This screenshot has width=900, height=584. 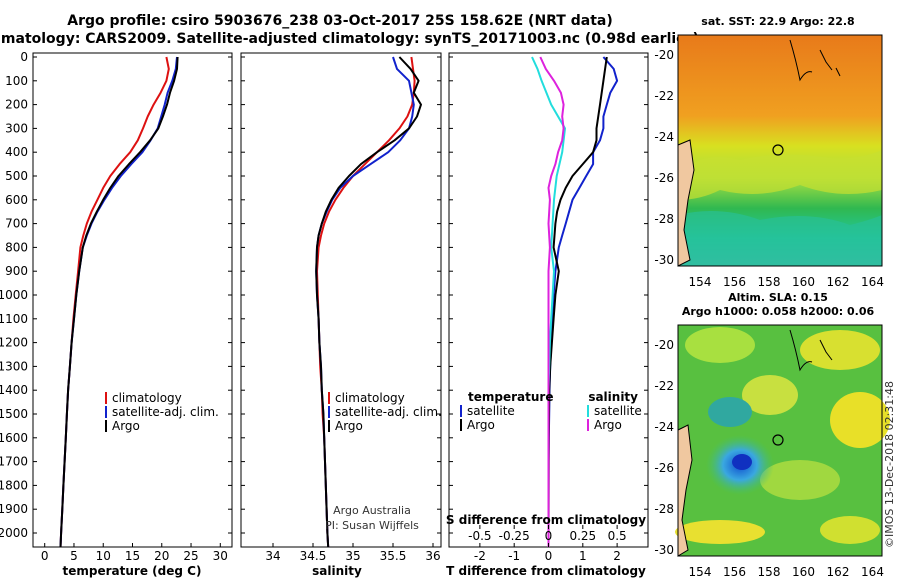 What do you see at coordinates (778, 297) in the screenshot?
I see `sla-map-title1: Altim. SLA: 0.15` at bounding box center [778, 297].